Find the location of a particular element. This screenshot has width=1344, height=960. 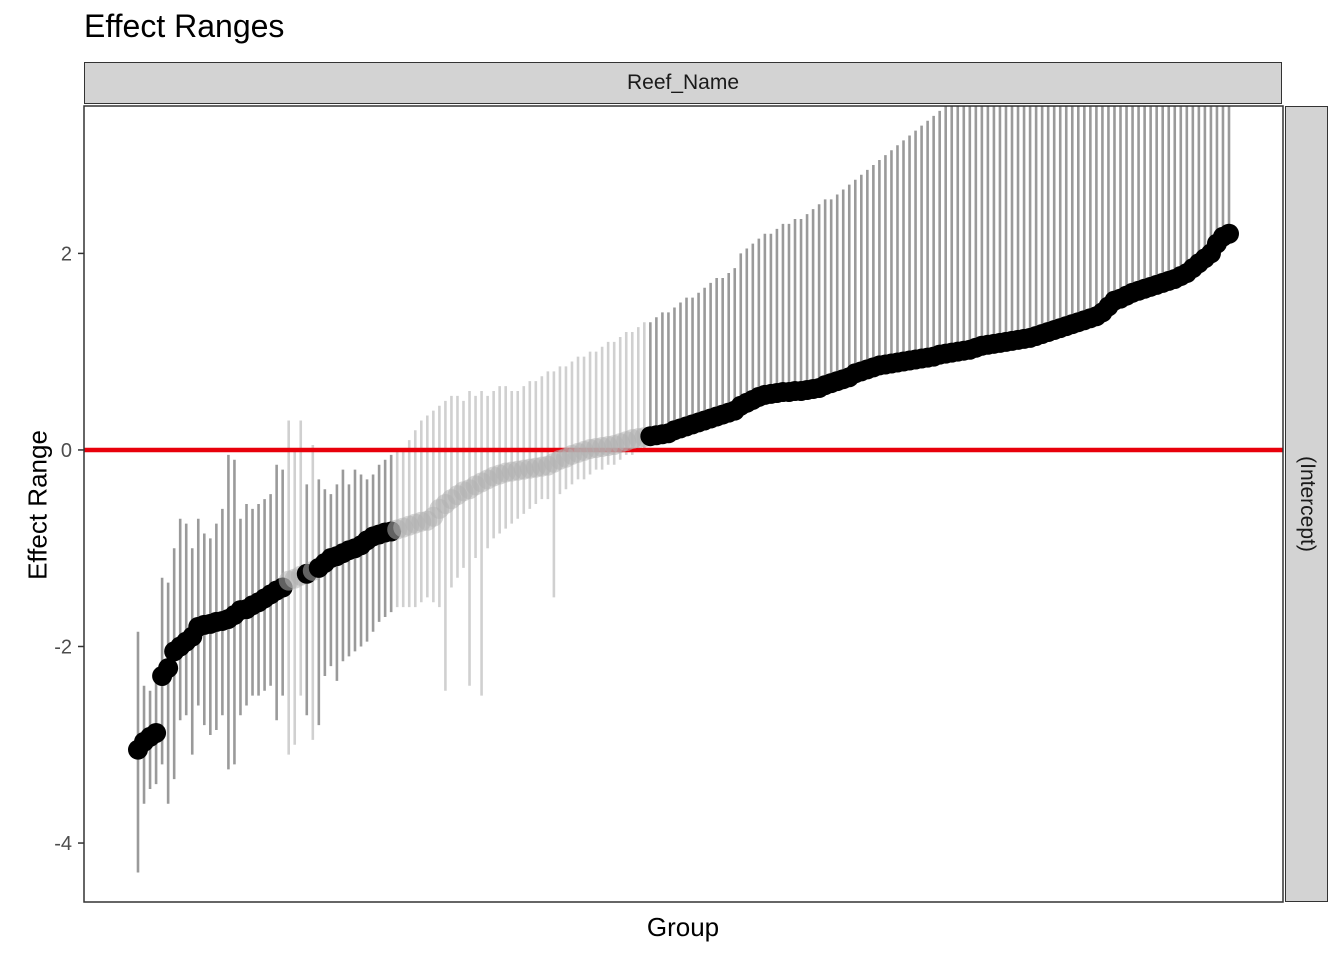

x-axis-label: Group is located at coordinates (683, 927).